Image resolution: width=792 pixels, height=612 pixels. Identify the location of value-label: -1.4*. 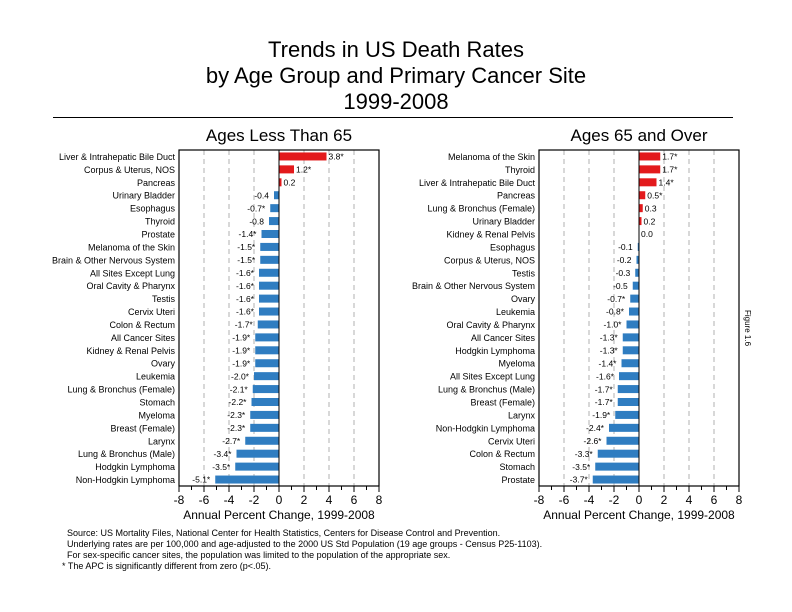
(248, 234).